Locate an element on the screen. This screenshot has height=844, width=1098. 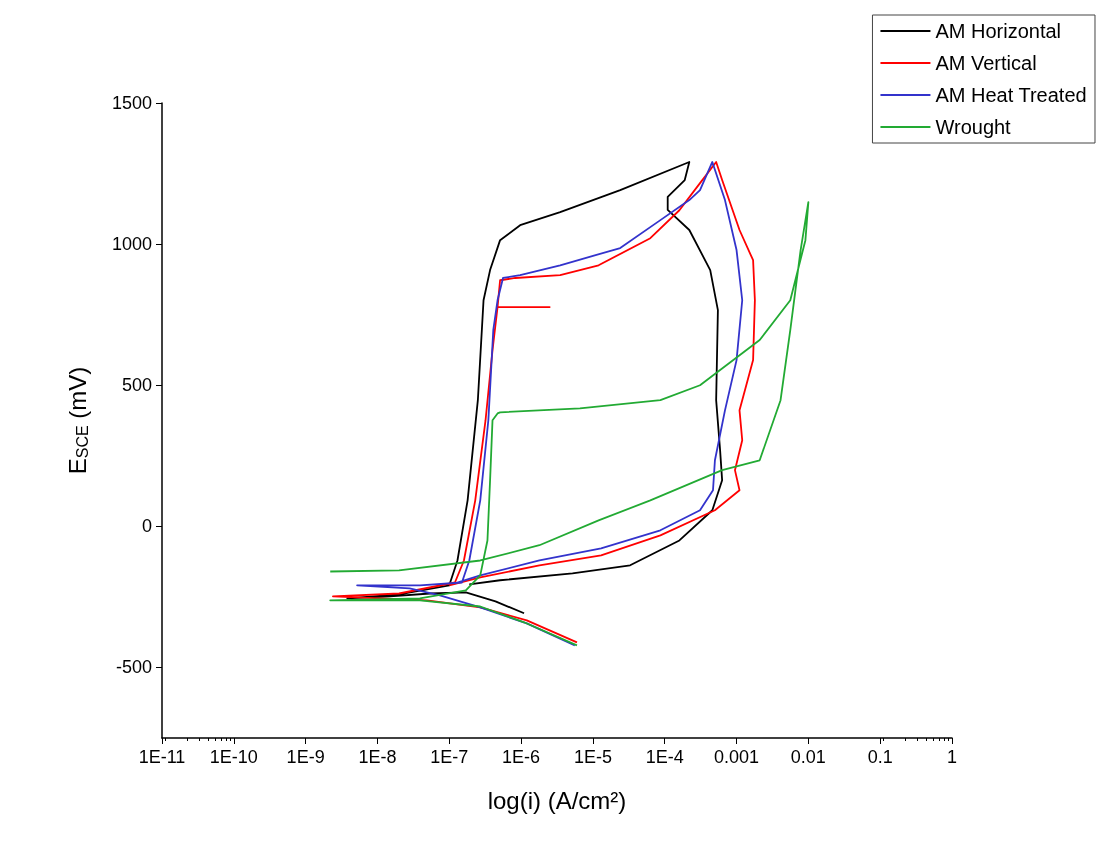
x-tick-label: 0.1 is located at coordinates (880, 757).